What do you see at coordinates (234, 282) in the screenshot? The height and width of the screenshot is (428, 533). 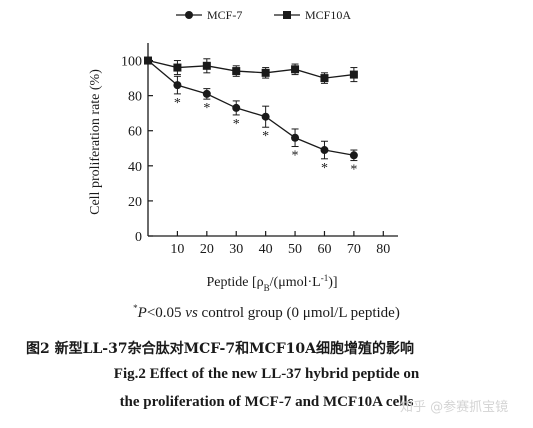 I see `x-axis-label-pre: Peptide [ρ` at bounding box center [234, 282].